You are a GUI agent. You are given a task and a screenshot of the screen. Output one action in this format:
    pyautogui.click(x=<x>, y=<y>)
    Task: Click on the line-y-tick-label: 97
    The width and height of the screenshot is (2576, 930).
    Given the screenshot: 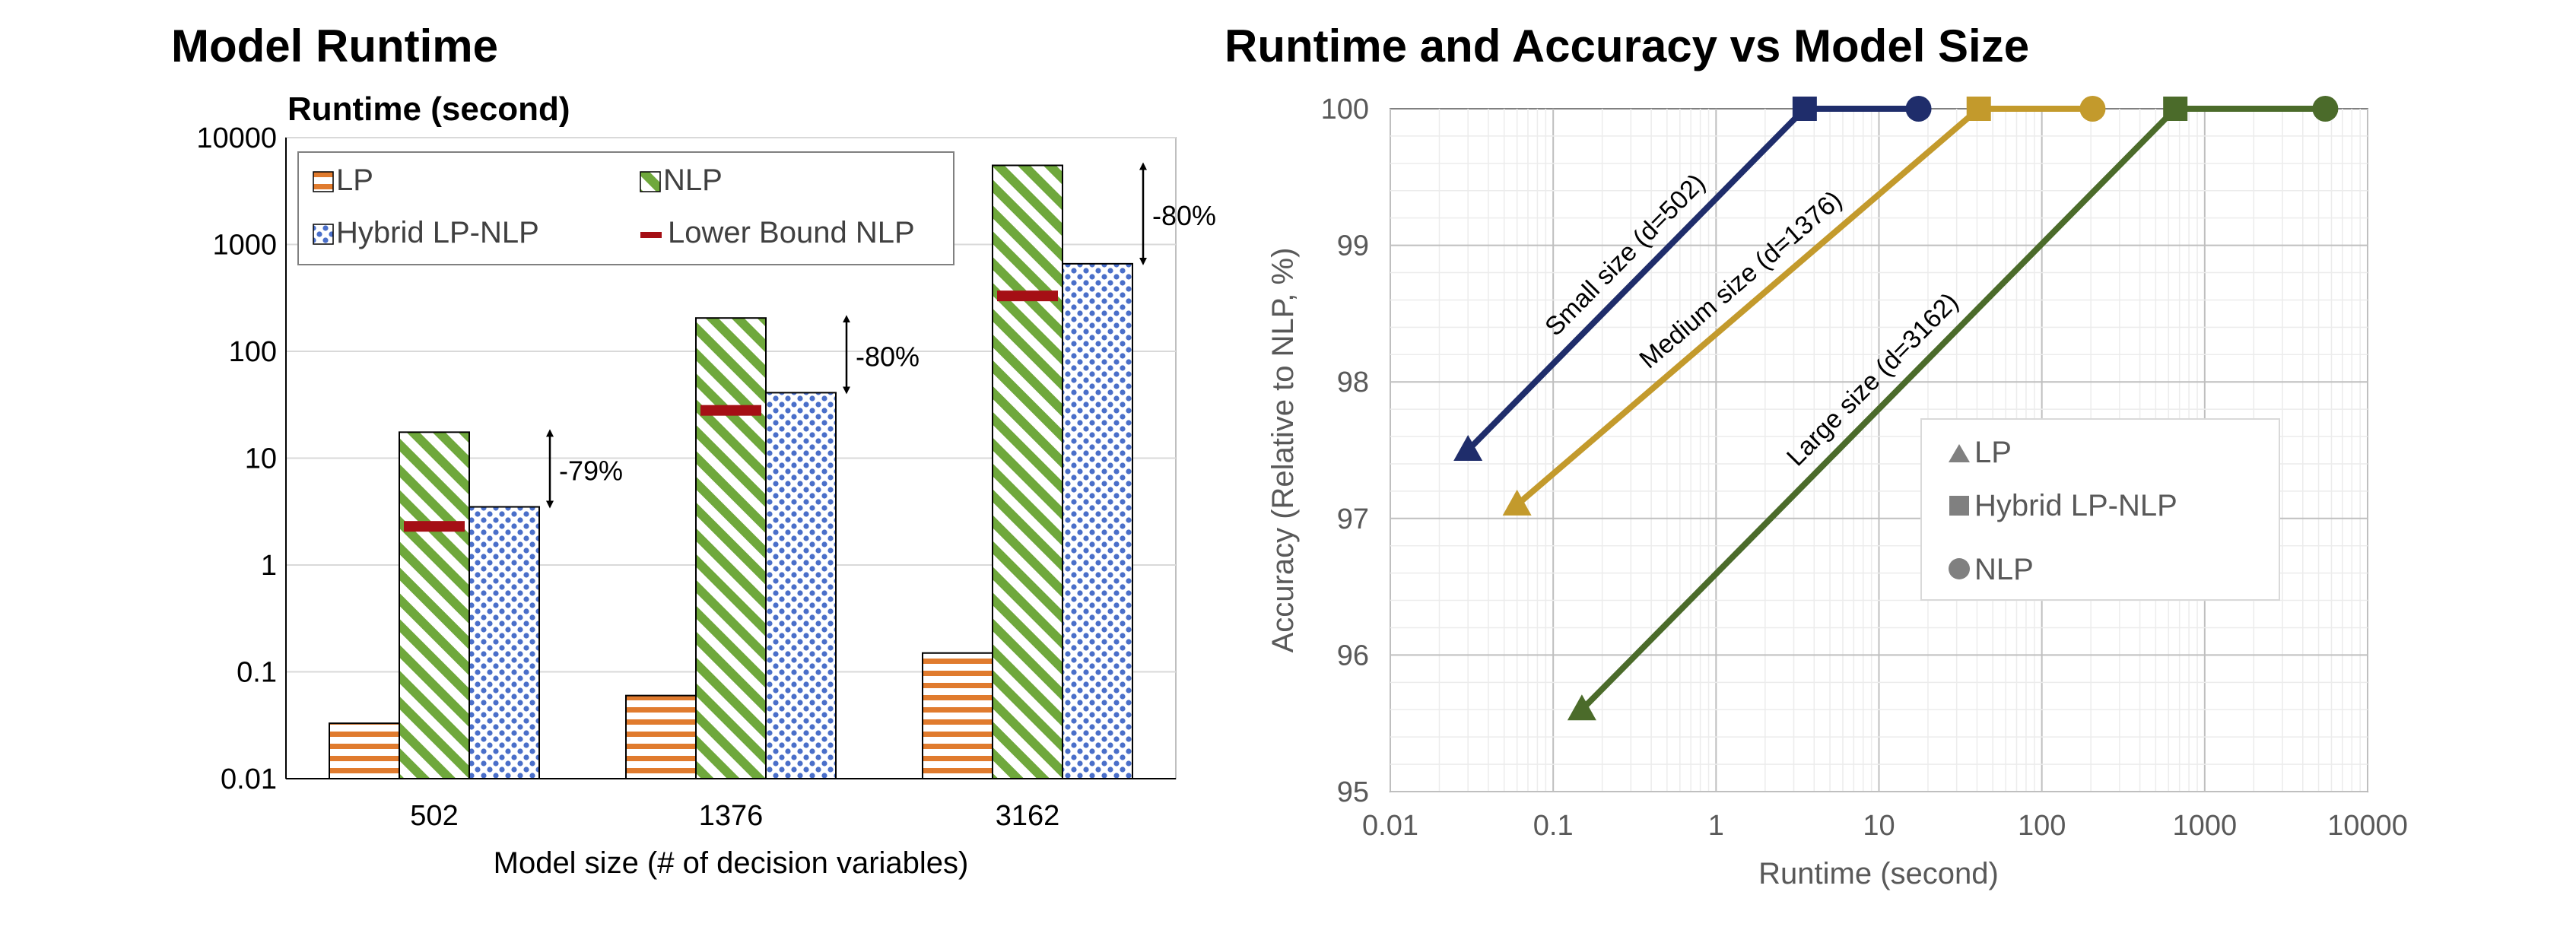 What is the action you would take?
    pyautogui.click(x=1353, y=519)
    